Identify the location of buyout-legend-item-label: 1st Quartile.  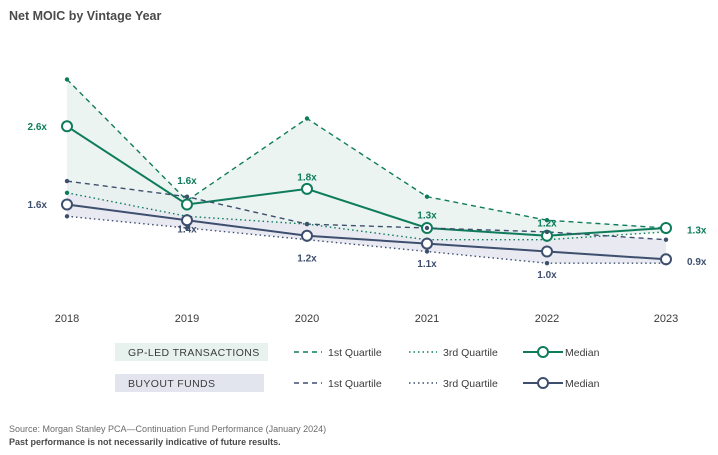
(355, 384).